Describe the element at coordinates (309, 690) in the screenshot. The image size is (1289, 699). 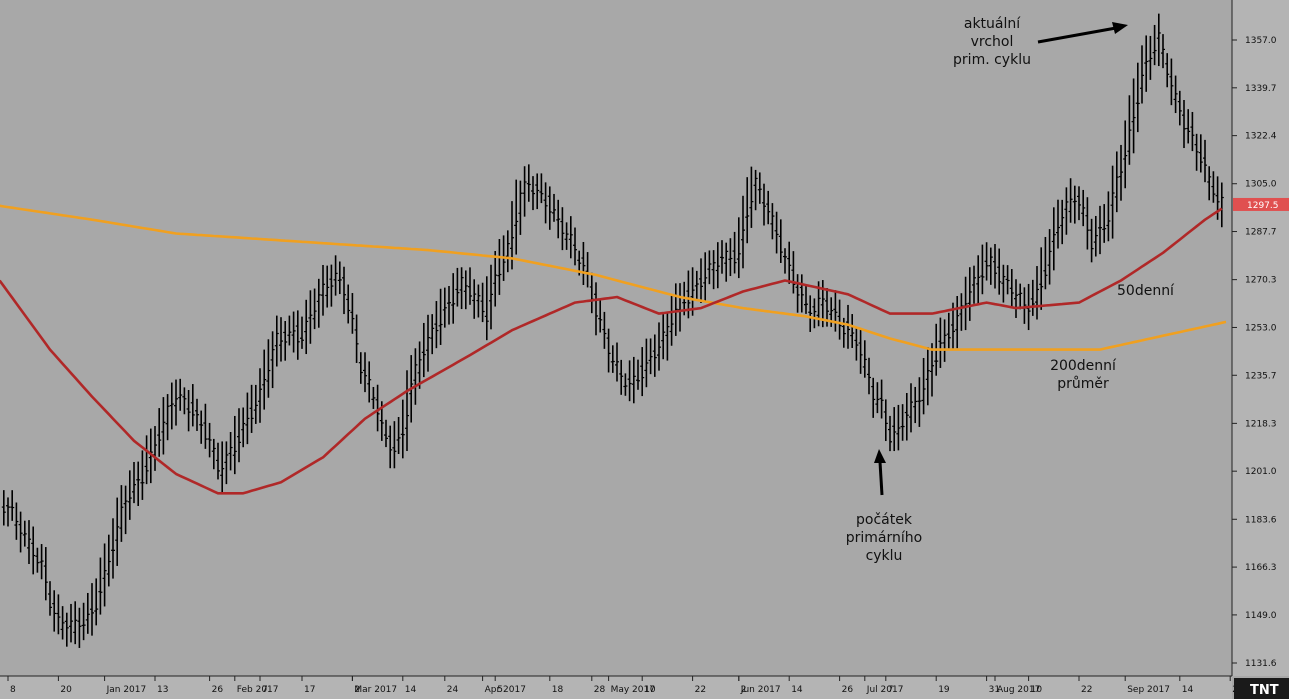
I see `x-tick-label: 17` at that location.